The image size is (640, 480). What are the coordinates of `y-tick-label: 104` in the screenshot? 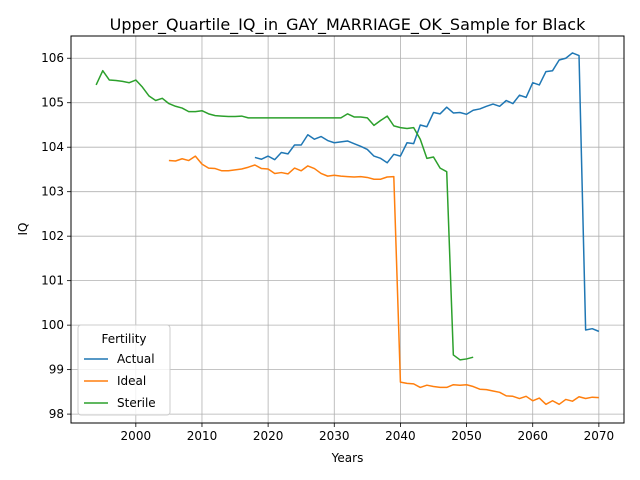 It's located at (52, 147).